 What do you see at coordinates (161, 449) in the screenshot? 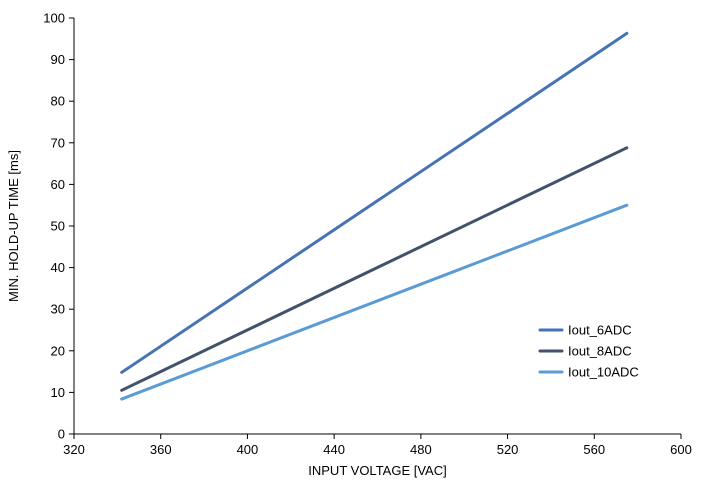
I see `x-tick-label: 360` at bounding box center [161, 449].